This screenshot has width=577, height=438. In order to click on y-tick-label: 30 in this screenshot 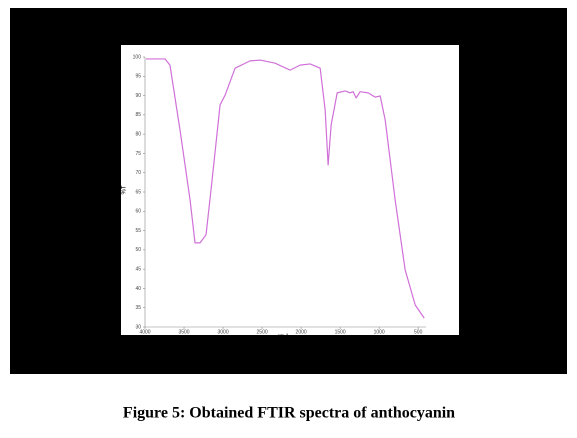, I will do `click(138, 327)`.